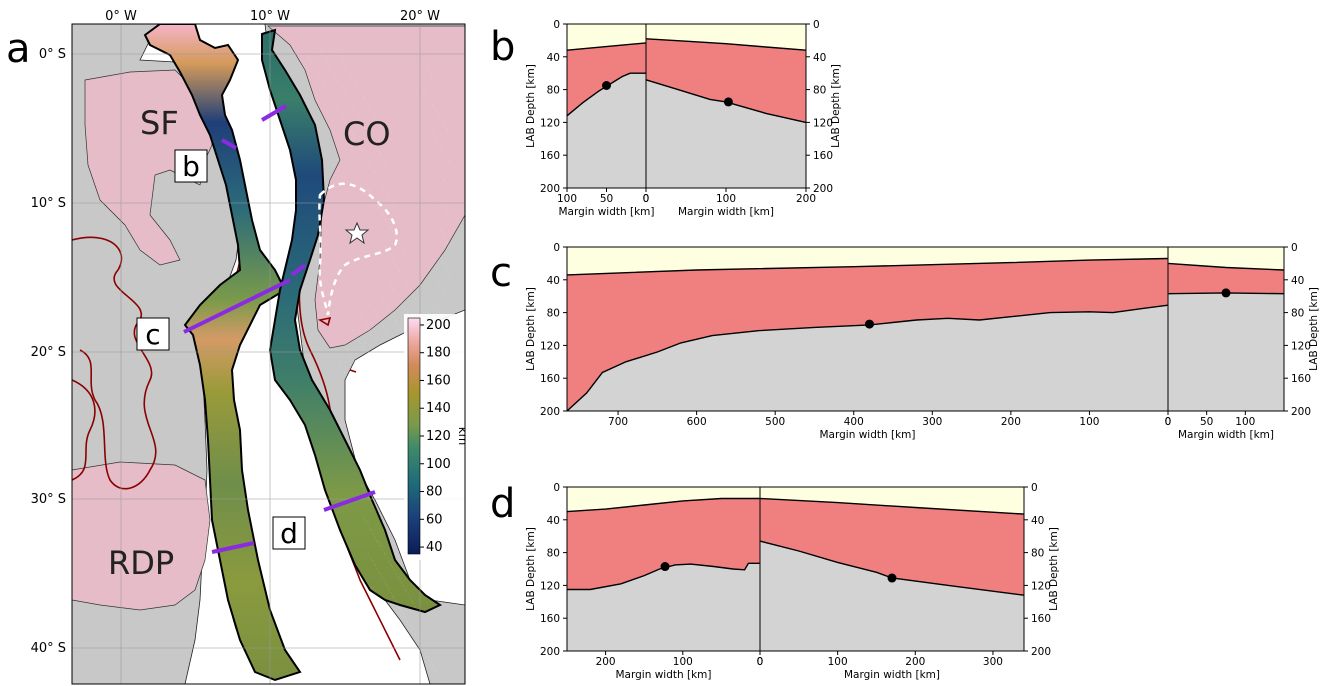 The width and height of the screenshot is (1334, 686). What do you see at coordinates (48, 499) in the screenshot?
I see `lat-tick-30: 30° S` at bounding box center [48, 499].